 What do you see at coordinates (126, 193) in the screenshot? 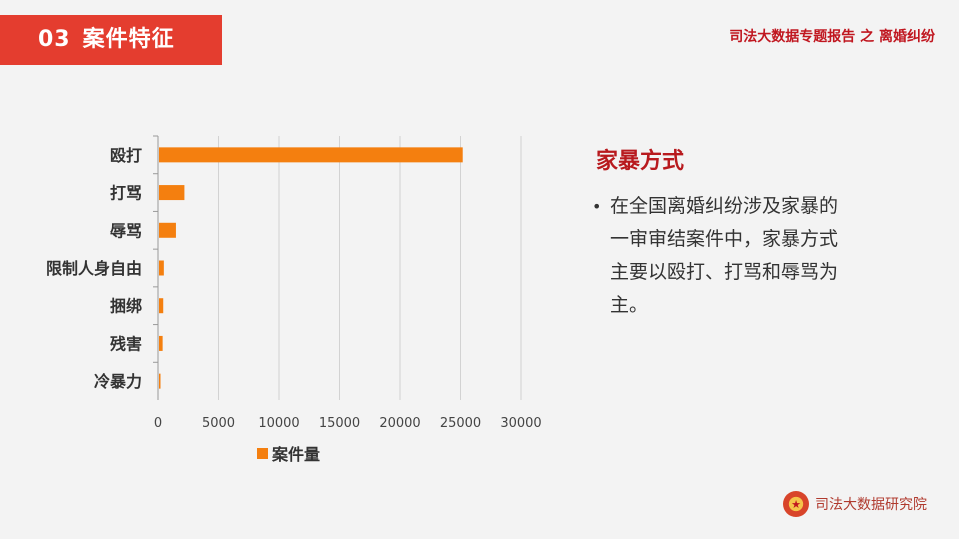
I see `category-label: 打骂` at bounding box center [126, 193].